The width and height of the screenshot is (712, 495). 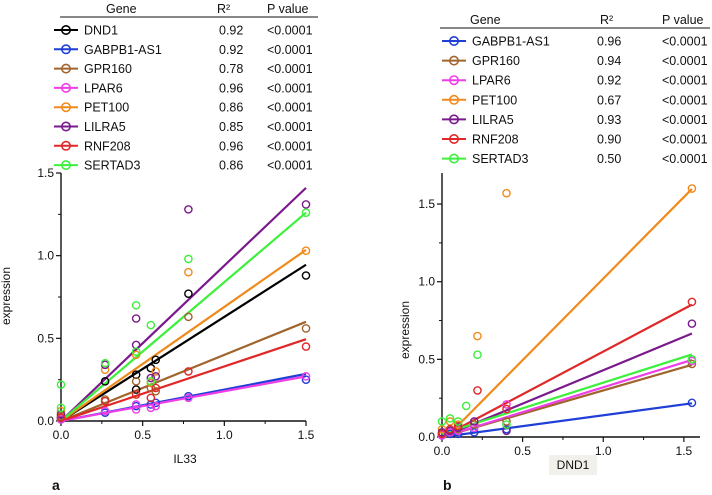 I want to click on legend-a-header-r2: R², so click(x=223, y=9).